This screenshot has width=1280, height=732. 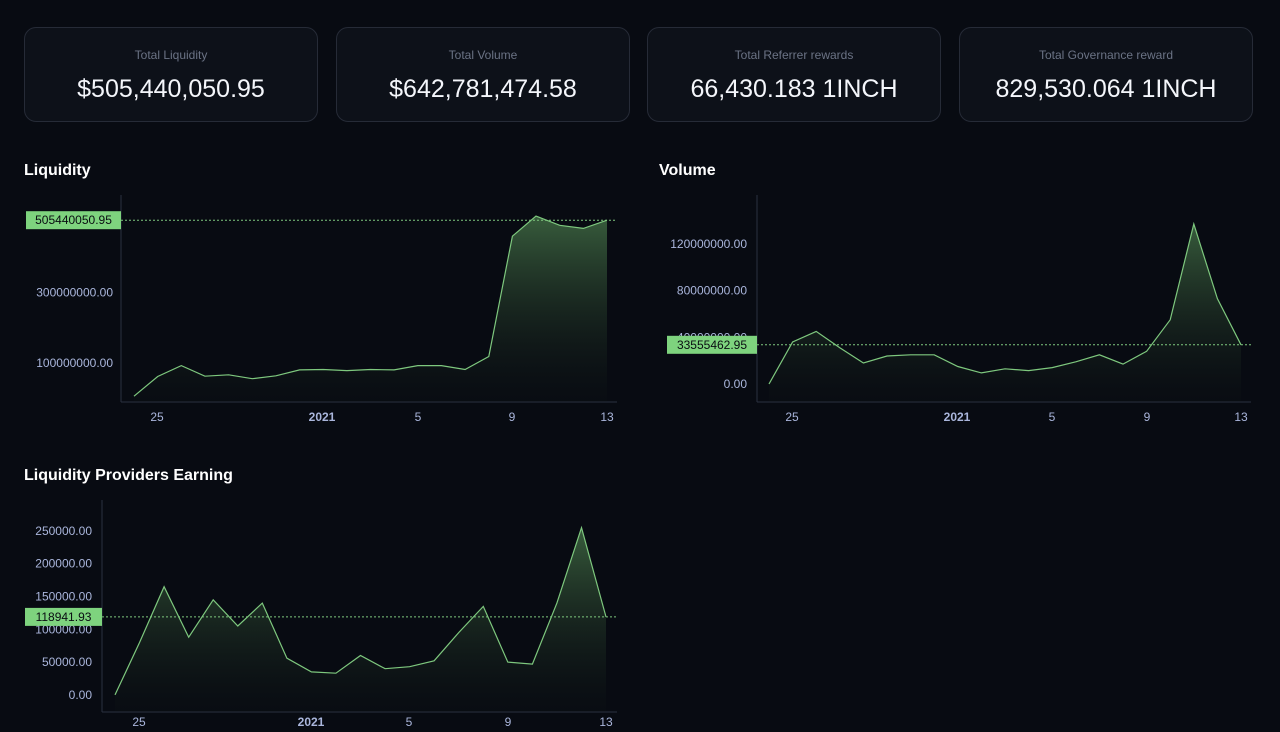 I want to click on last-value-label: 33555462.95, so click(x=712, y=345).